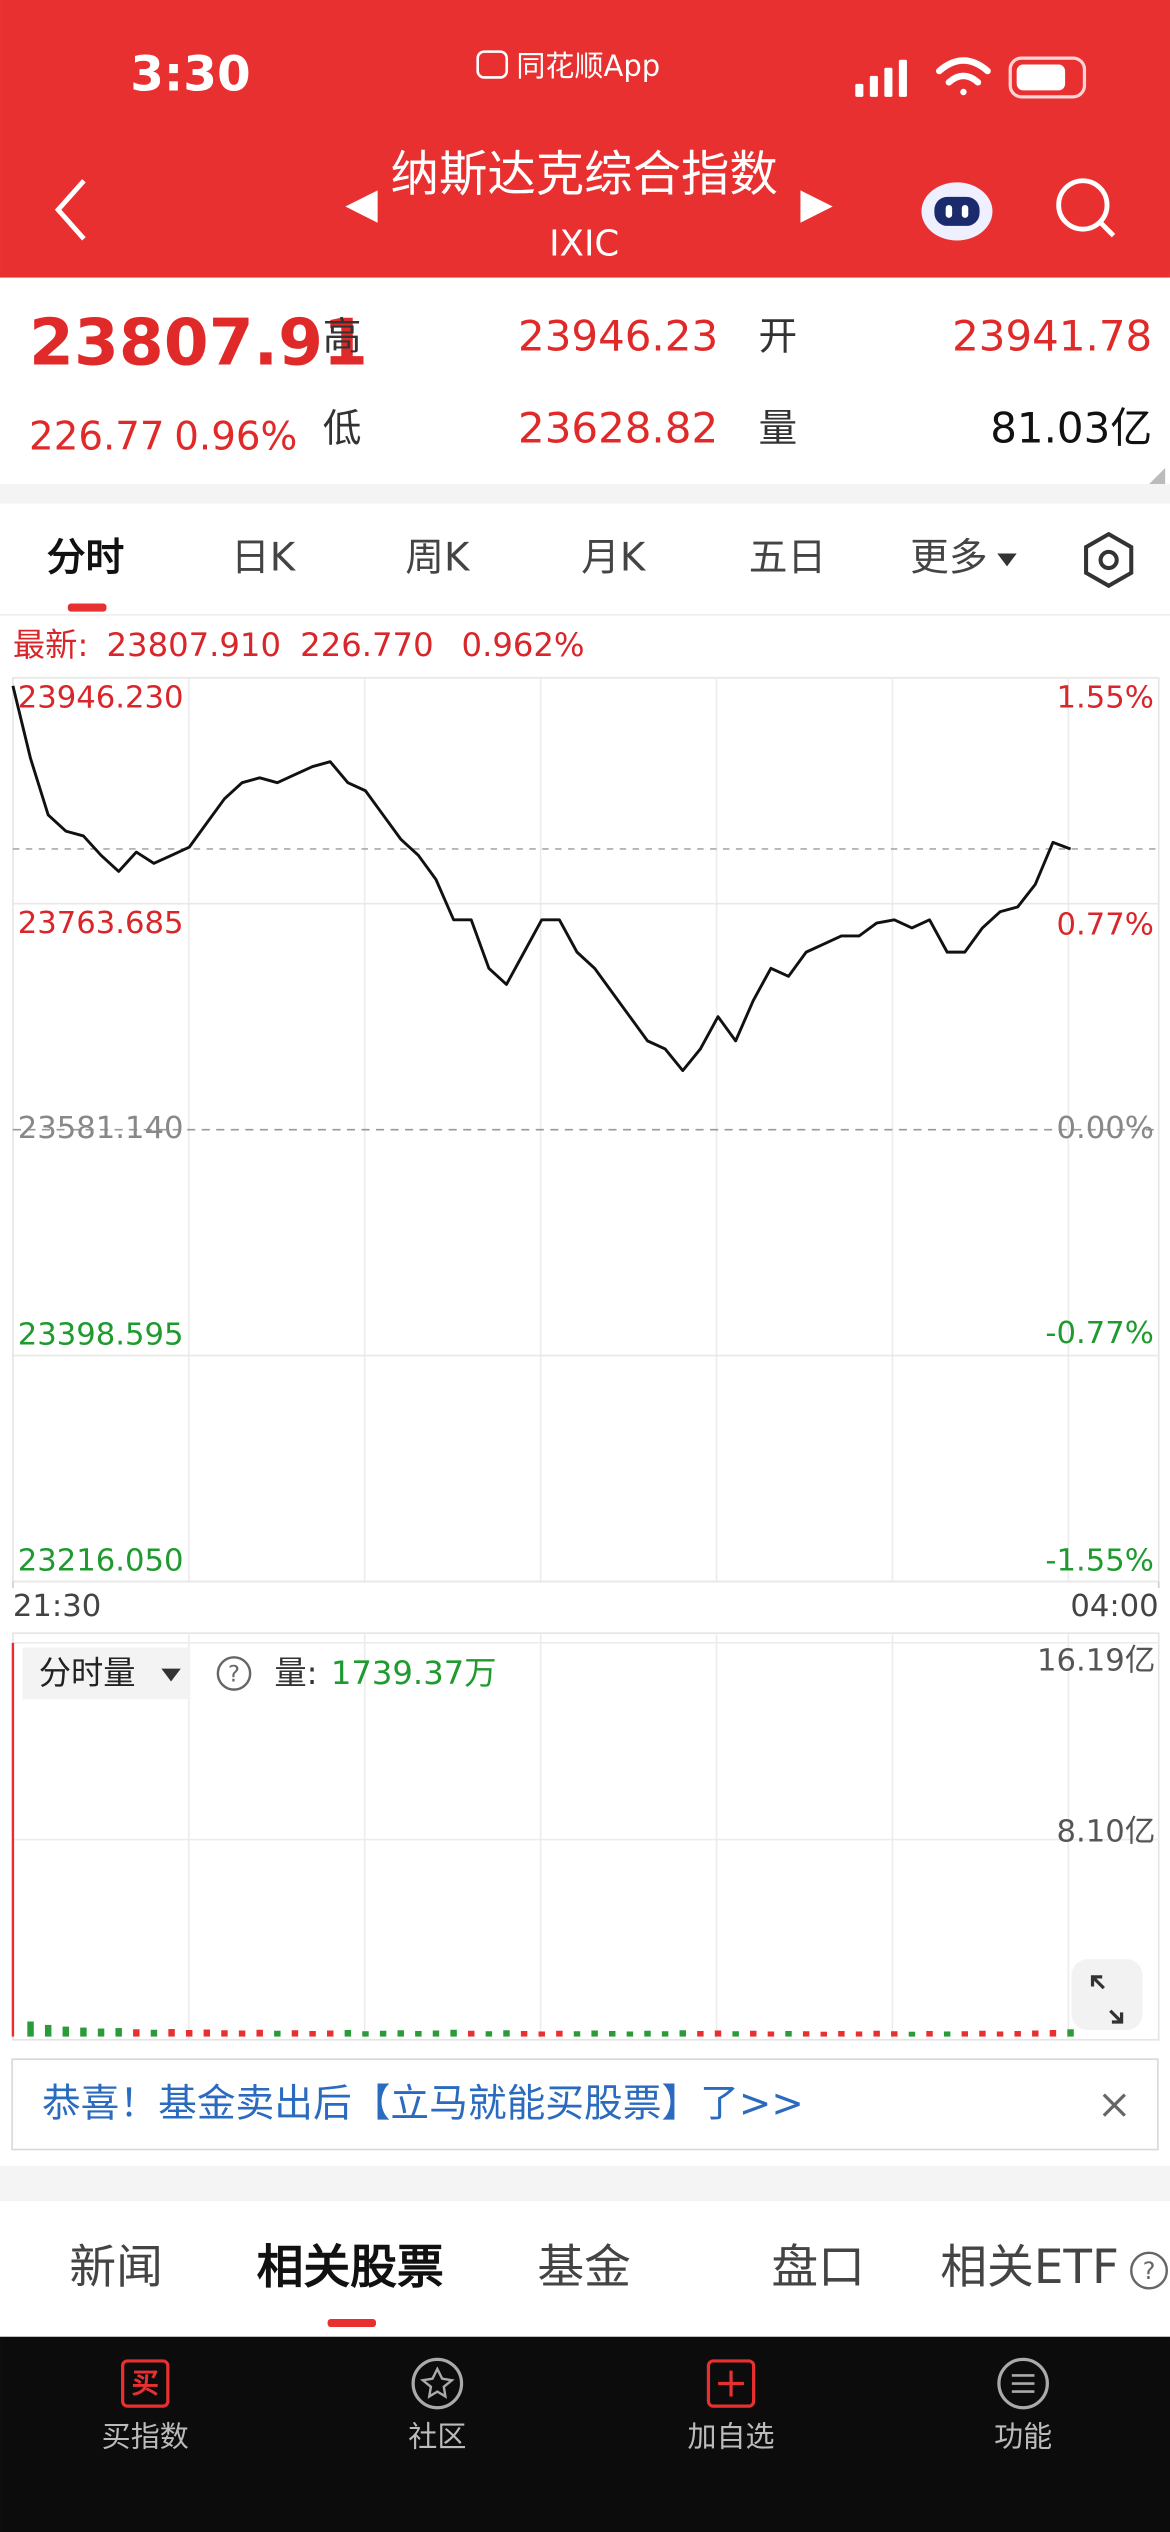 The width and height of the screenshot is (1170, 2532). I want to click on menu-icon, so click(1023, 2383).